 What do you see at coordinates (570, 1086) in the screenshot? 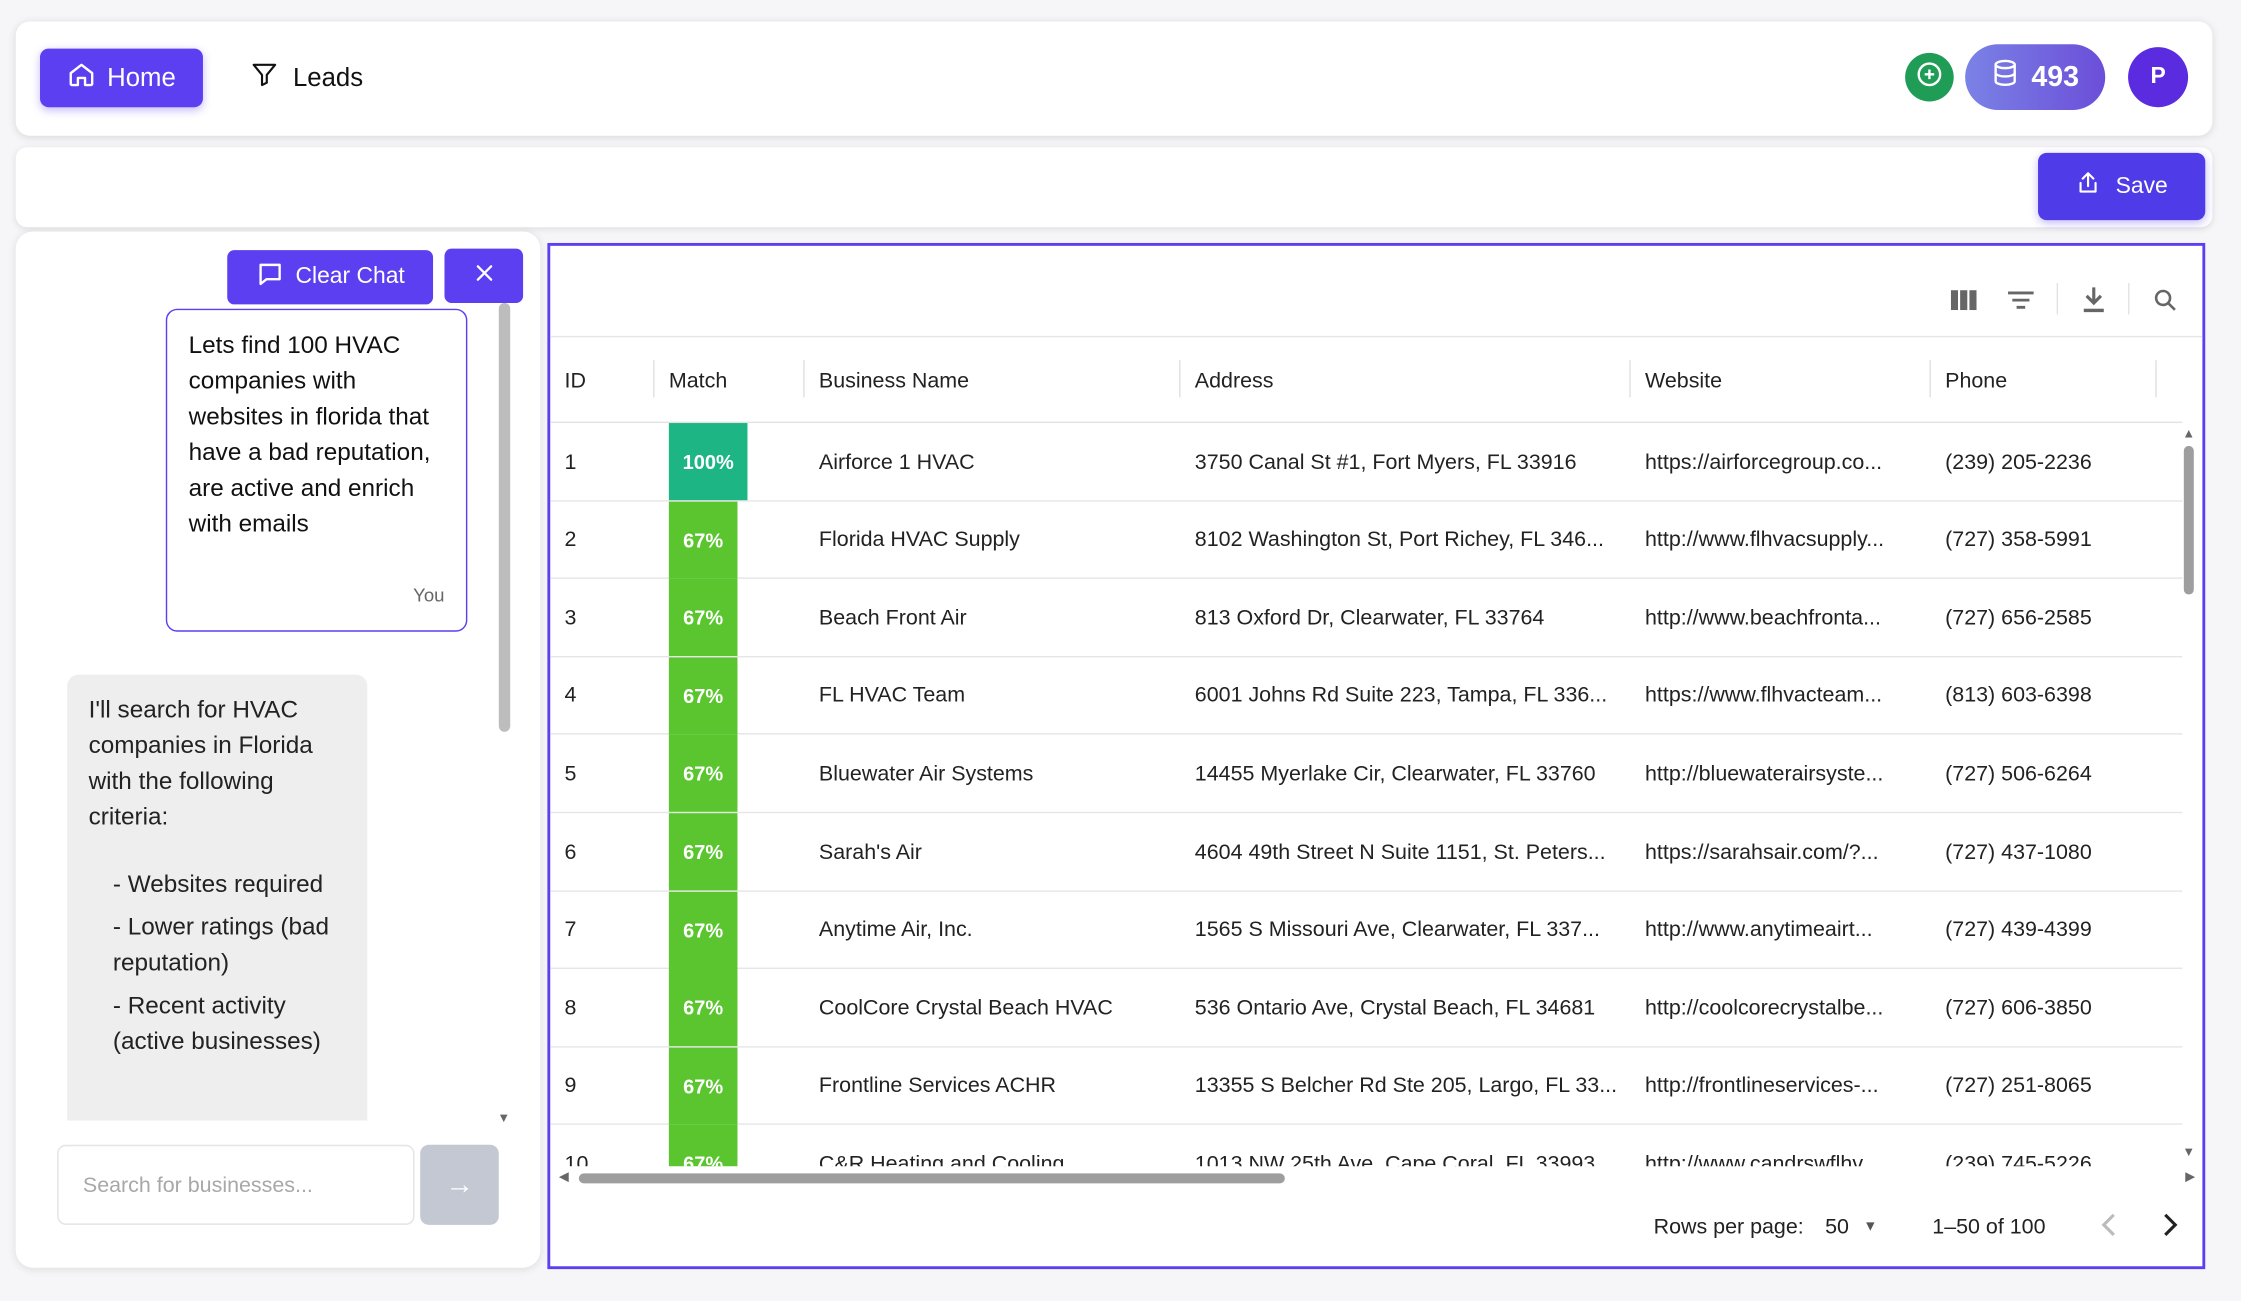
I see `cell-id: 9` at bounding box center [570, 1086].